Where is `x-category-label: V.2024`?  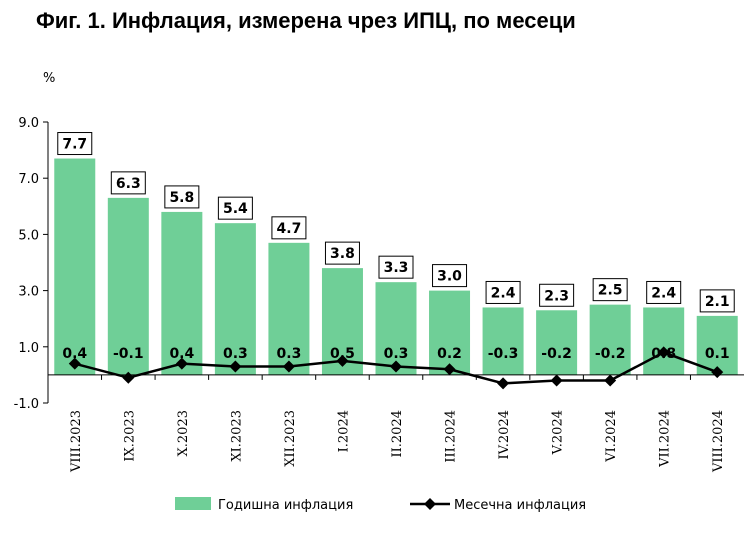
x-category-label: V.2024 is located at coordinates (558, 432).